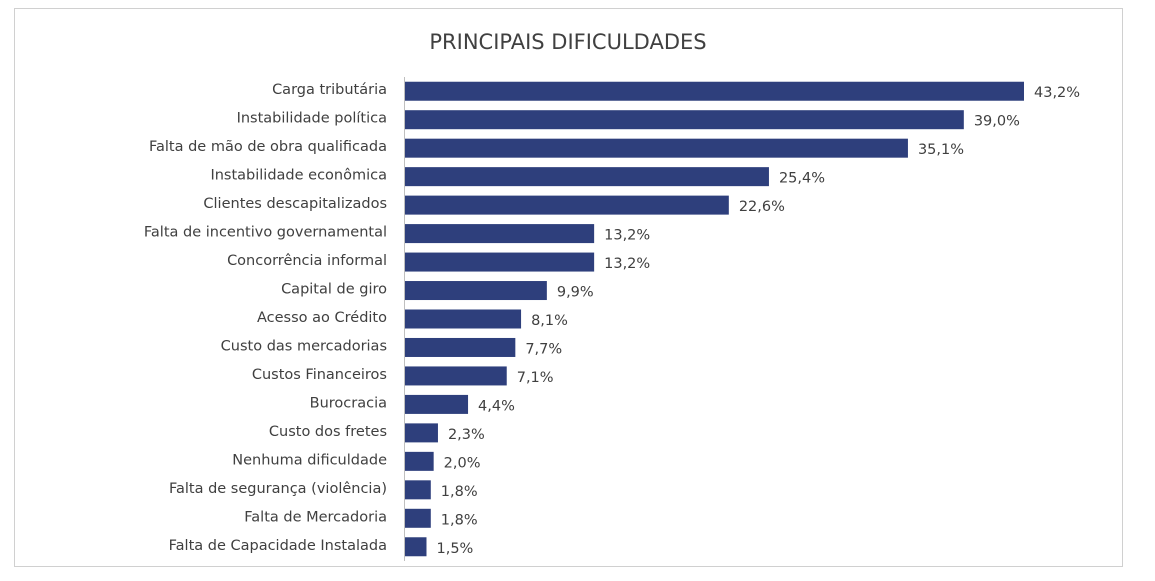 This screenshot has width=1155, height=581. I want to click on category-label: Falta de mão de obra qualificada, so click(268, 147).